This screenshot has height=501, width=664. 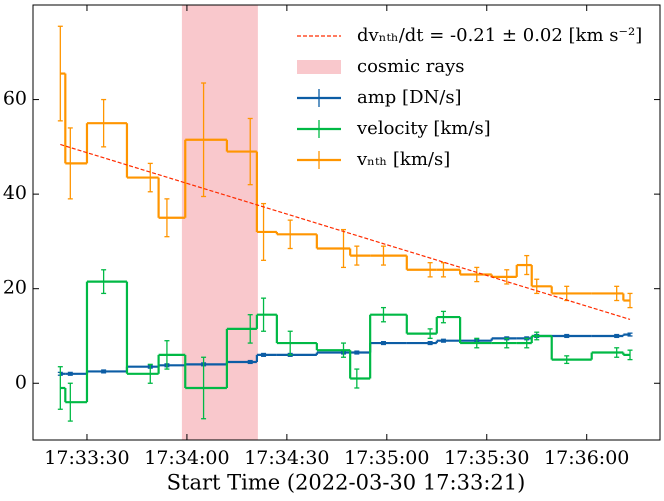 I want to click on x-tick-label: 17:34:30, so click(x=286, y=458).